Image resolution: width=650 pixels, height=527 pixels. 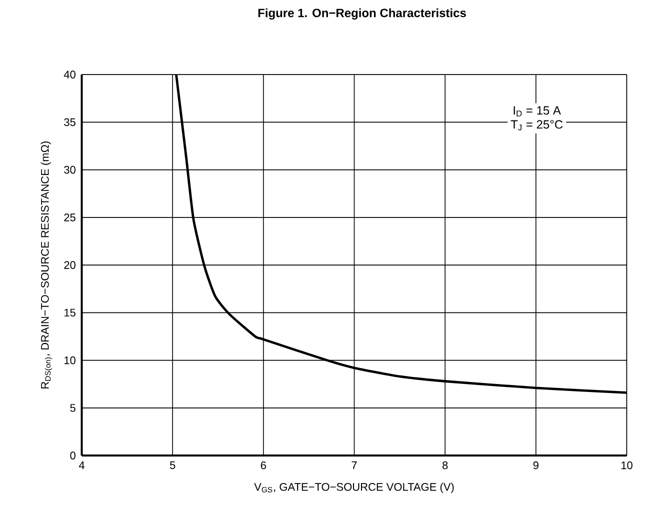 What do you see at coordinates (70, 265) in the screenshot?
I see `y-tick-label: 20` at bounding box center [70, 265].